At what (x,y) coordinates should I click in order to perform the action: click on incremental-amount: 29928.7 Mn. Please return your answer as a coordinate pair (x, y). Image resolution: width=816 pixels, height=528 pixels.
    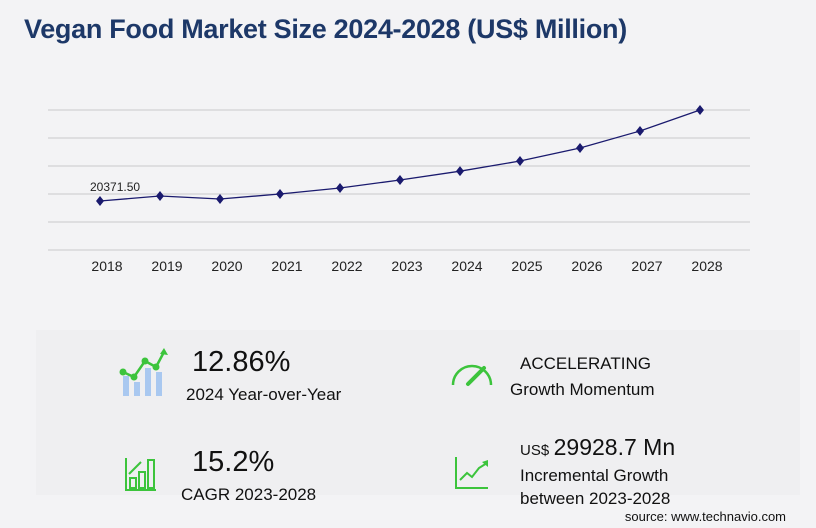
    Looking at the image, I should click on (614, 447).